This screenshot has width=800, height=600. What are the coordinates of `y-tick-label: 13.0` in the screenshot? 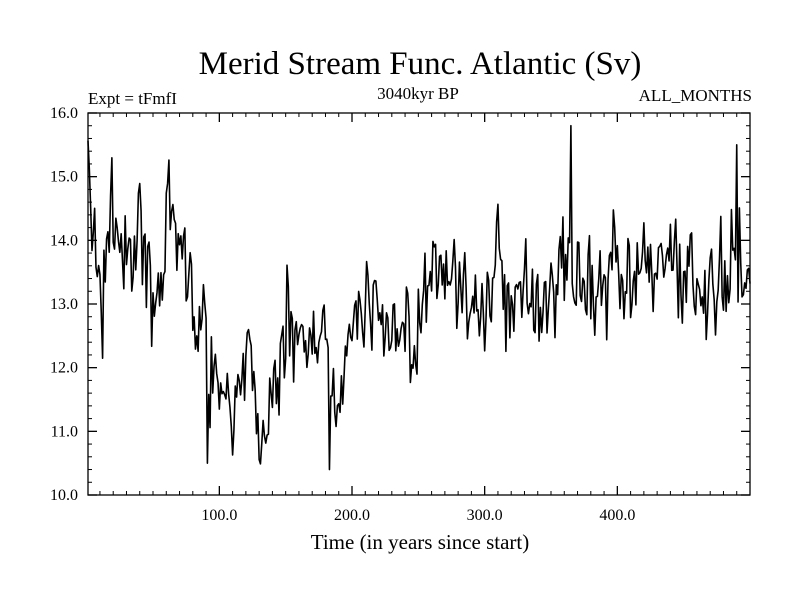 It's located at (64, 304).